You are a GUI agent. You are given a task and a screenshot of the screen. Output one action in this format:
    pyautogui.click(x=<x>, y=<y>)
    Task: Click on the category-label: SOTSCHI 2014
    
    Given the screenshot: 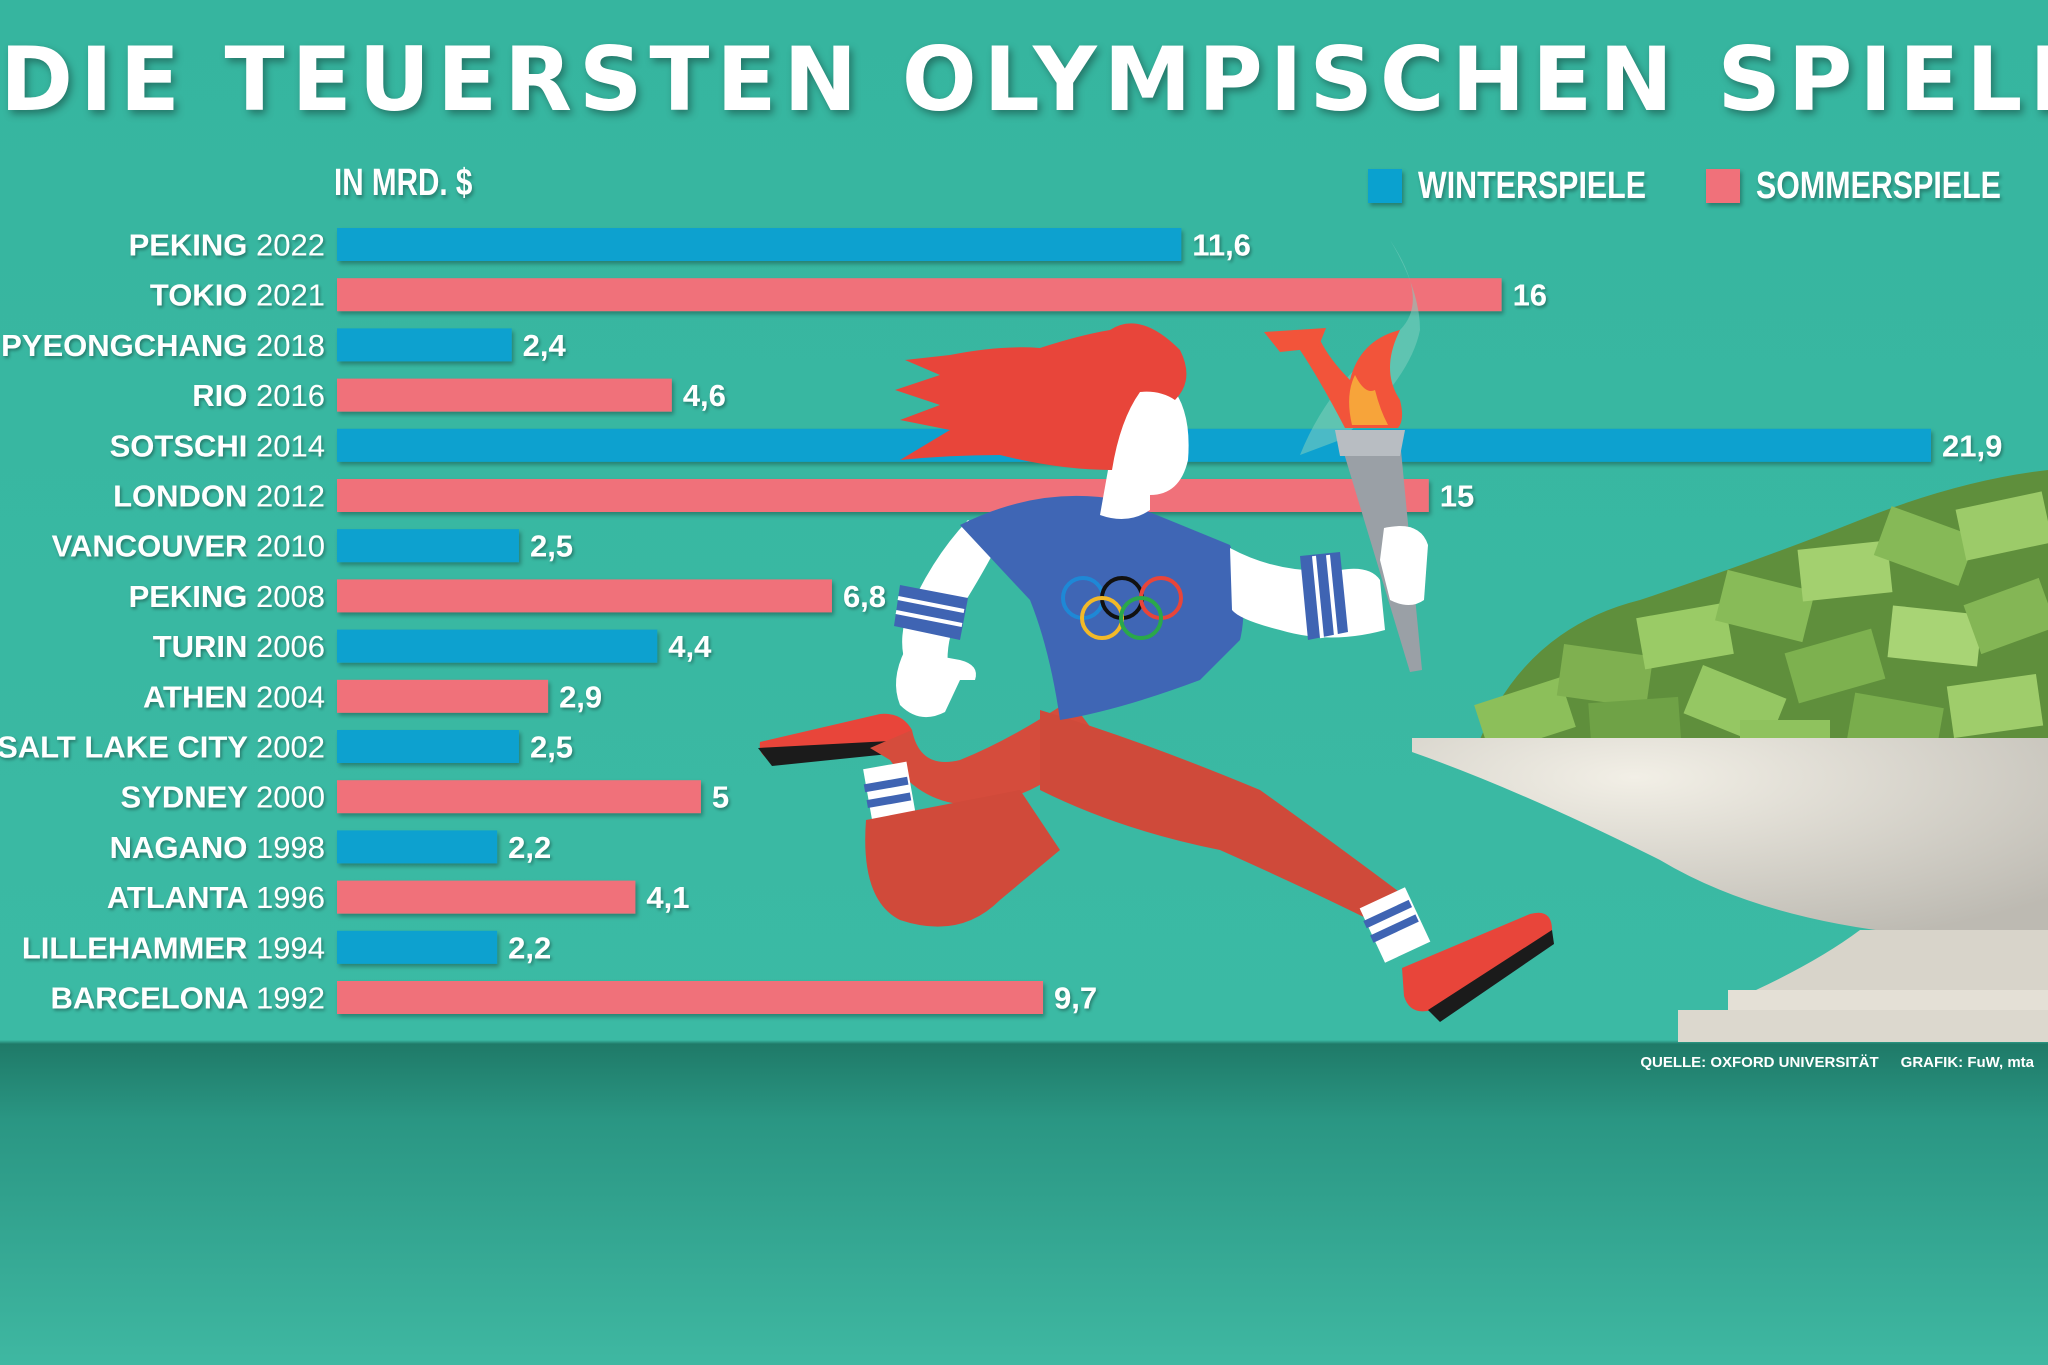 What is the action you would take?
    pyautogui.click(x=217, y=445)
    